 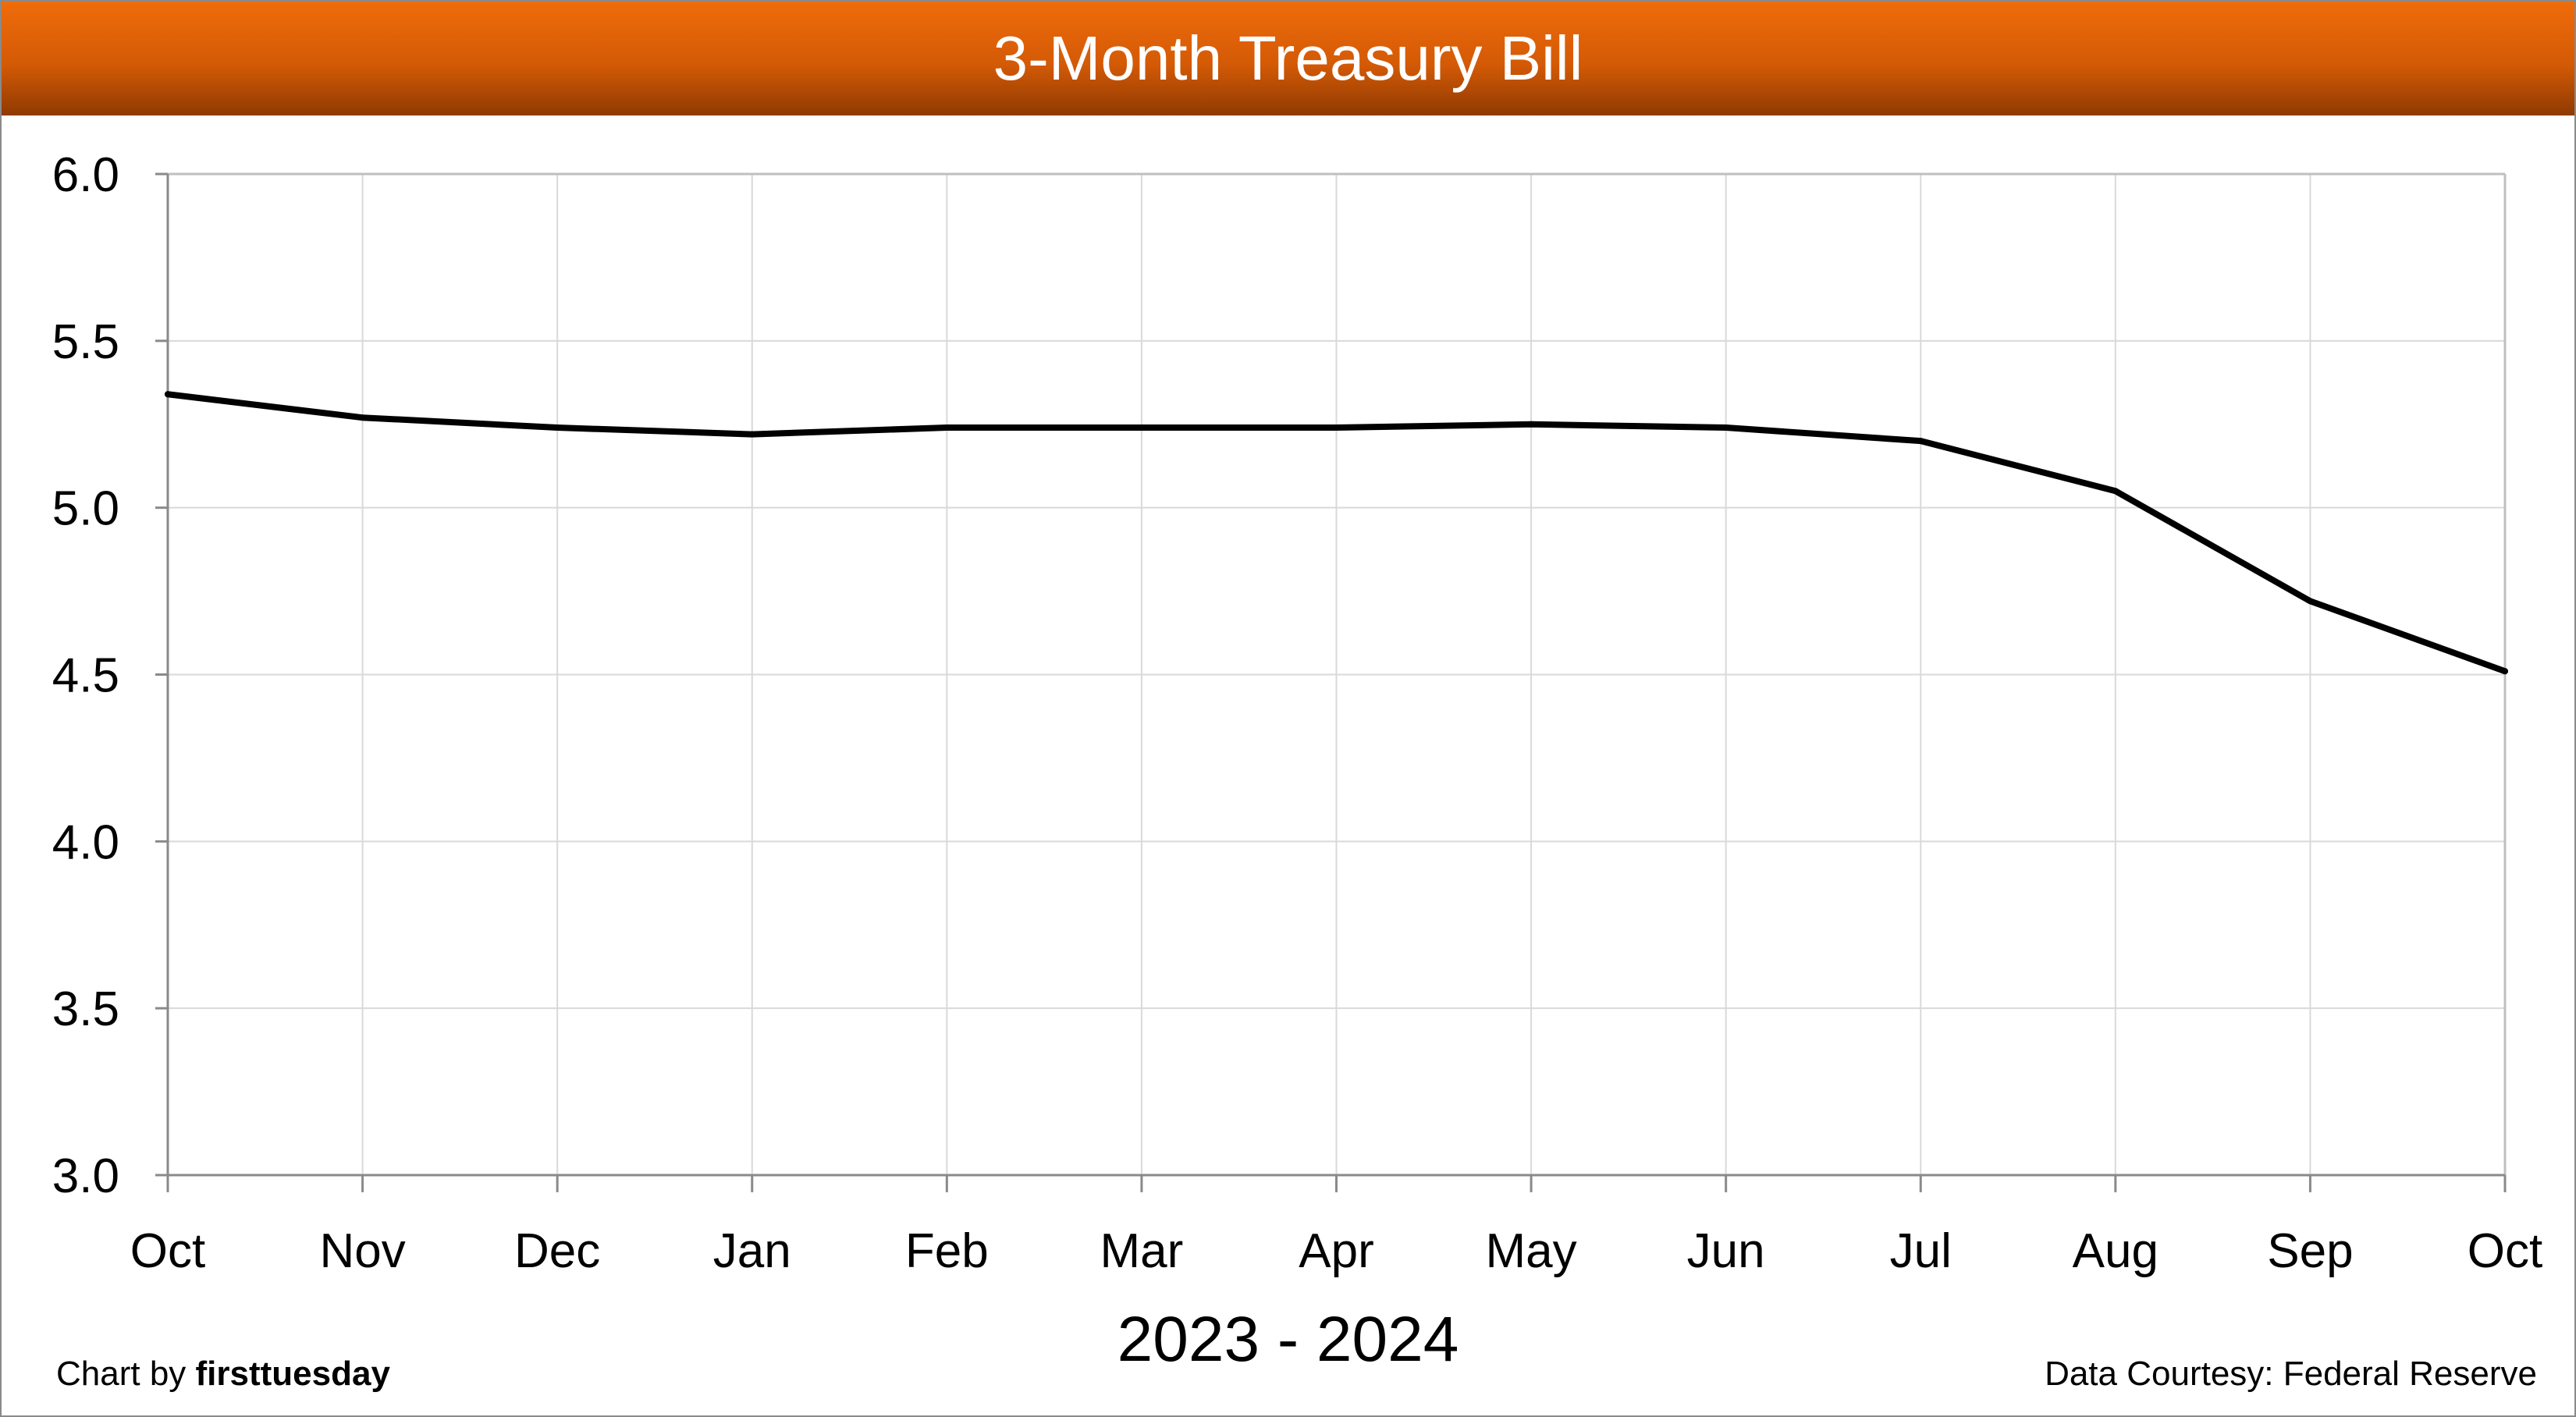 I want to click on credit-brand: firsttuesday, so click(x=293, y=1374).